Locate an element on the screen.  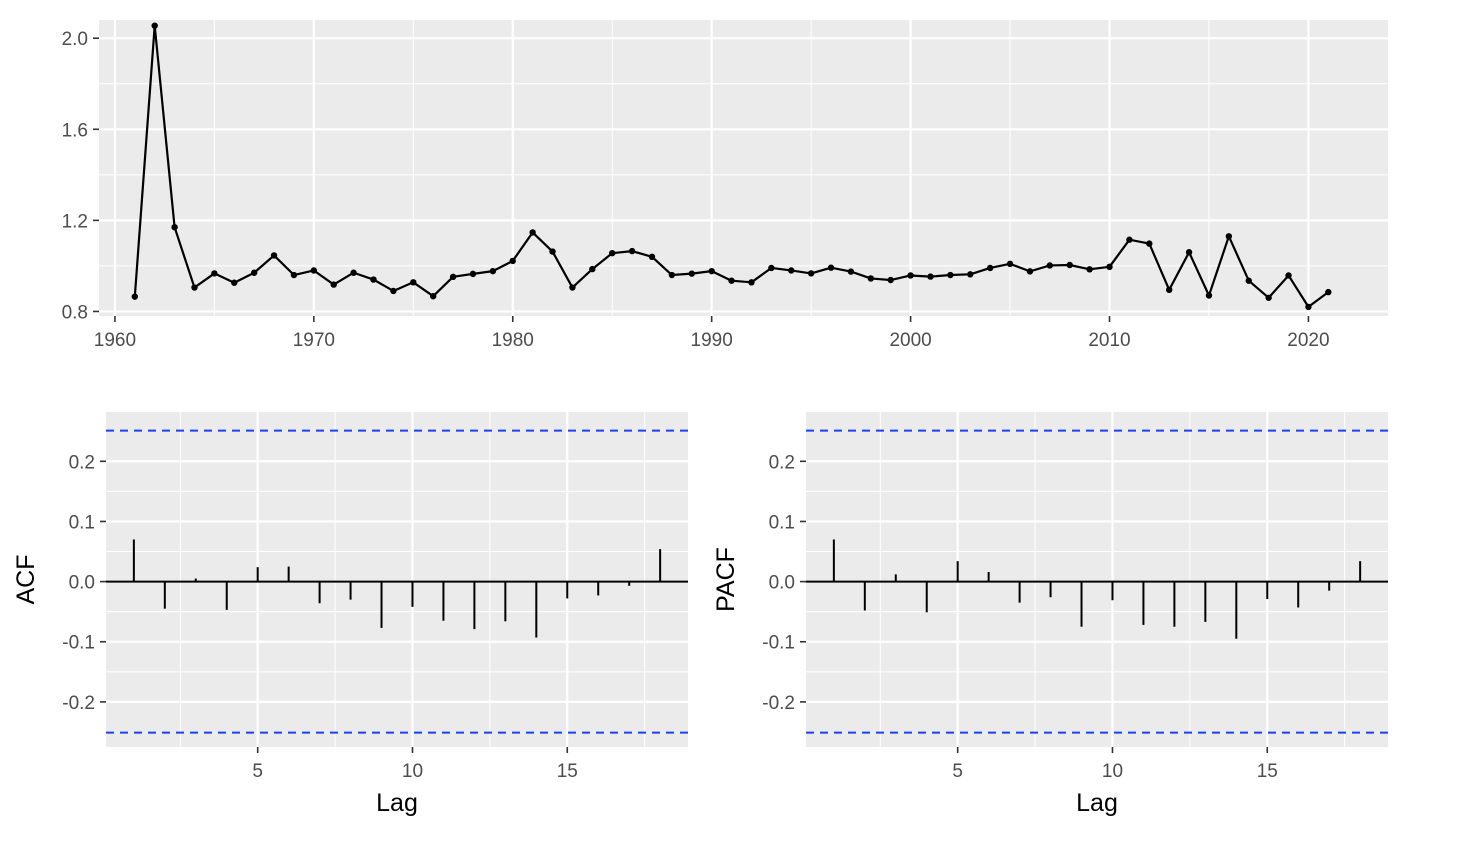
y-axis-title: PACF is located at coordinates (726, 579).